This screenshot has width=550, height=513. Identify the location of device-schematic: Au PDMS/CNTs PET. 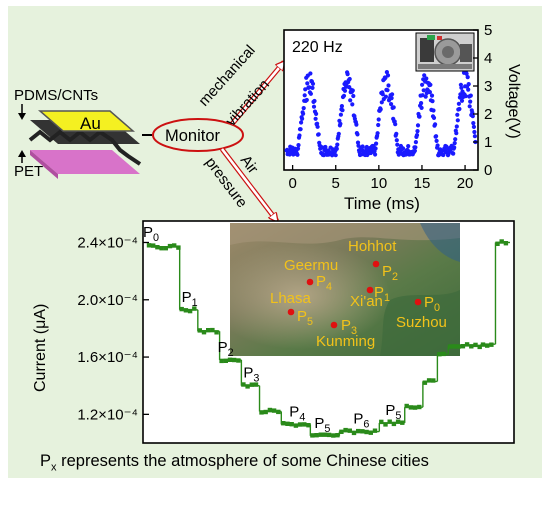
(78, 133).